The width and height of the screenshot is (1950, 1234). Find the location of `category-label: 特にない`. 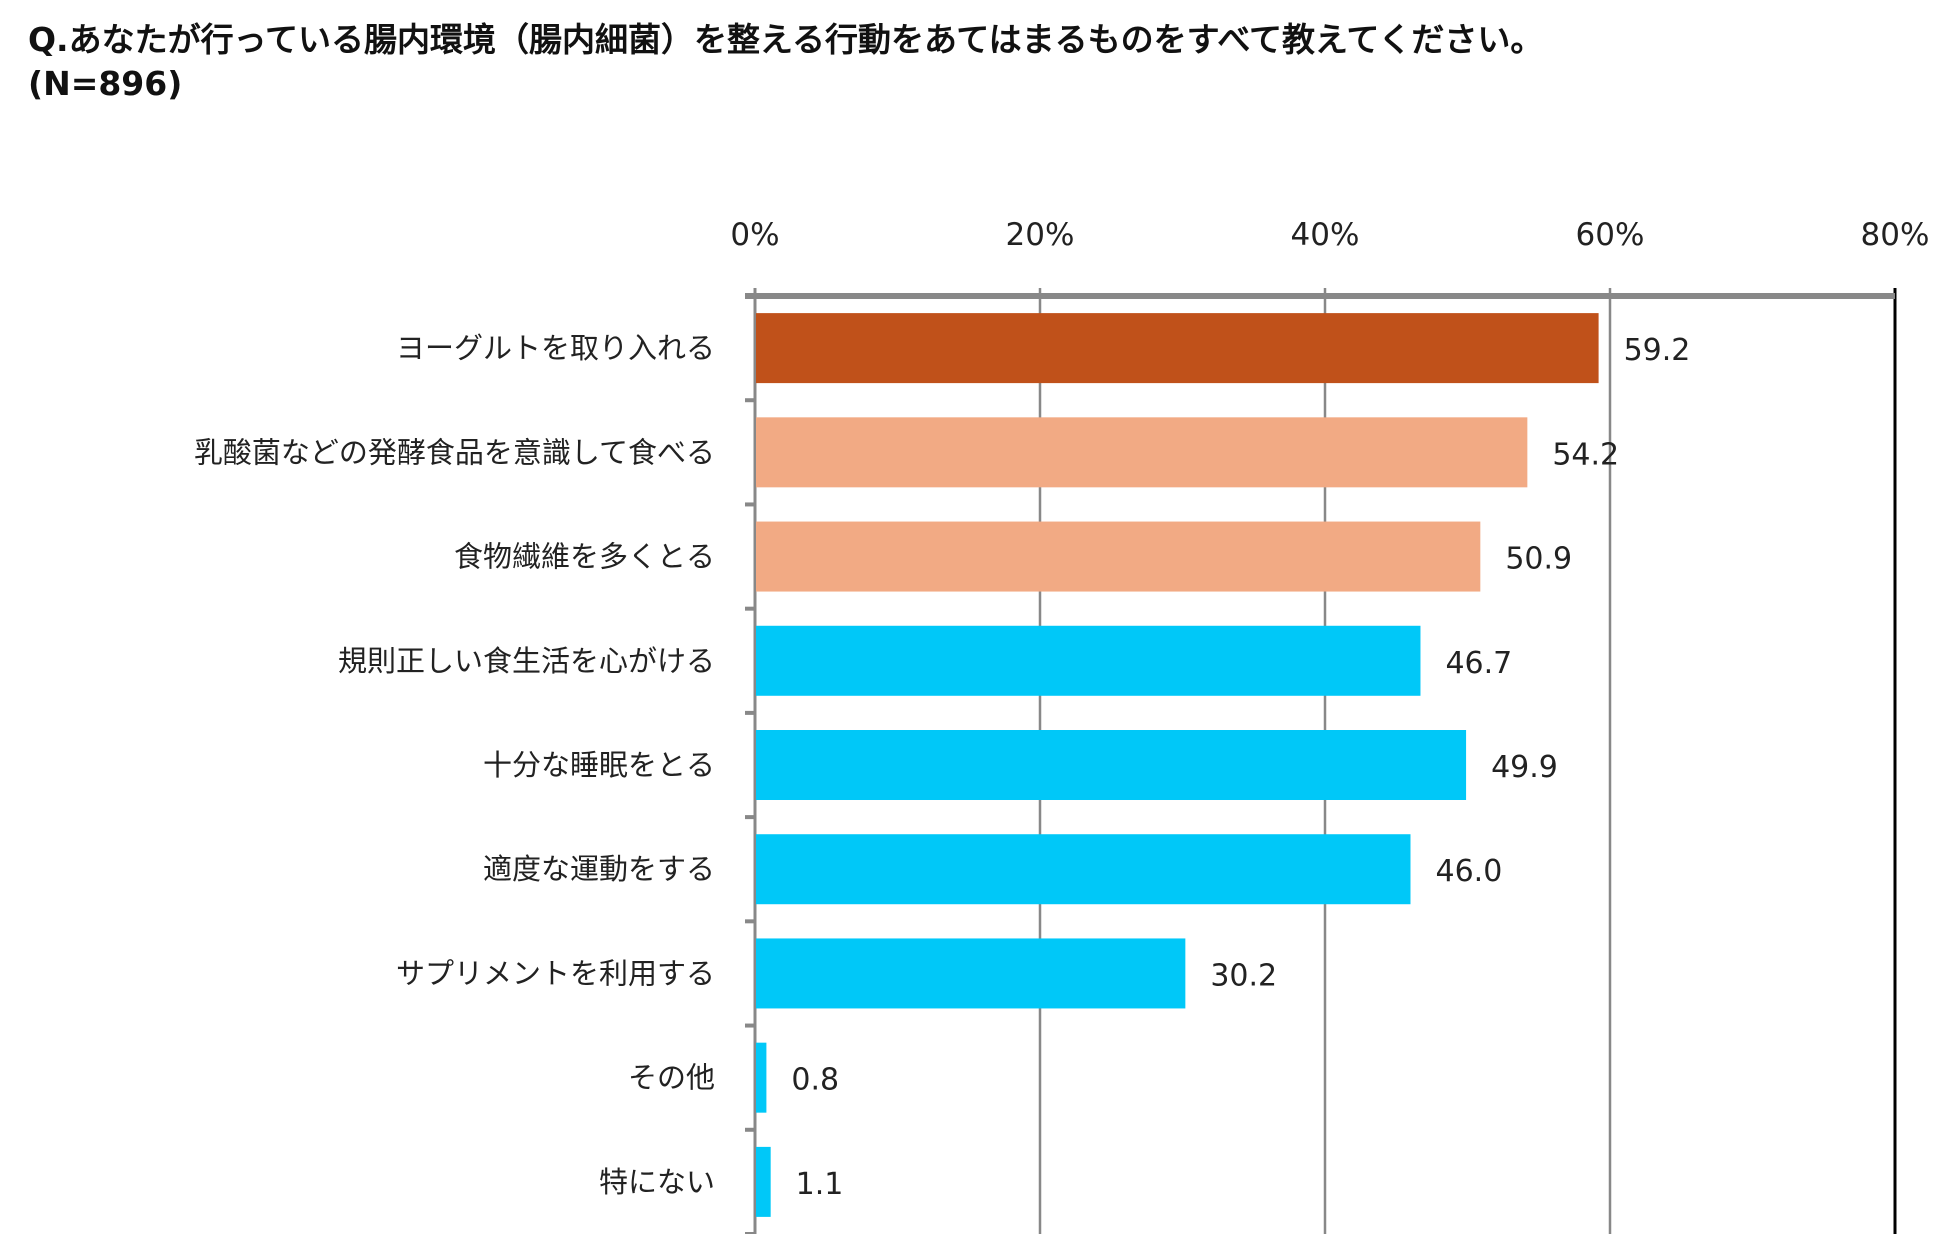

category-label: 特にない is located at coordinates (657, 1182).